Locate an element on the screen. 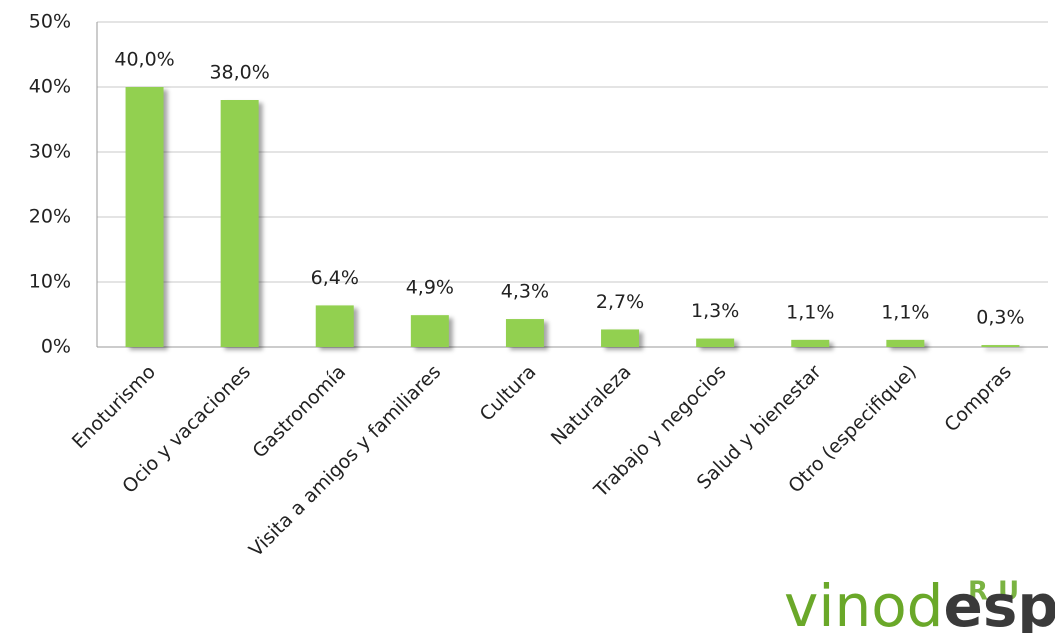 The height and width of the screenshot is (633, 1055). y-tick-label: 0% is located at coordinates (56, 347).